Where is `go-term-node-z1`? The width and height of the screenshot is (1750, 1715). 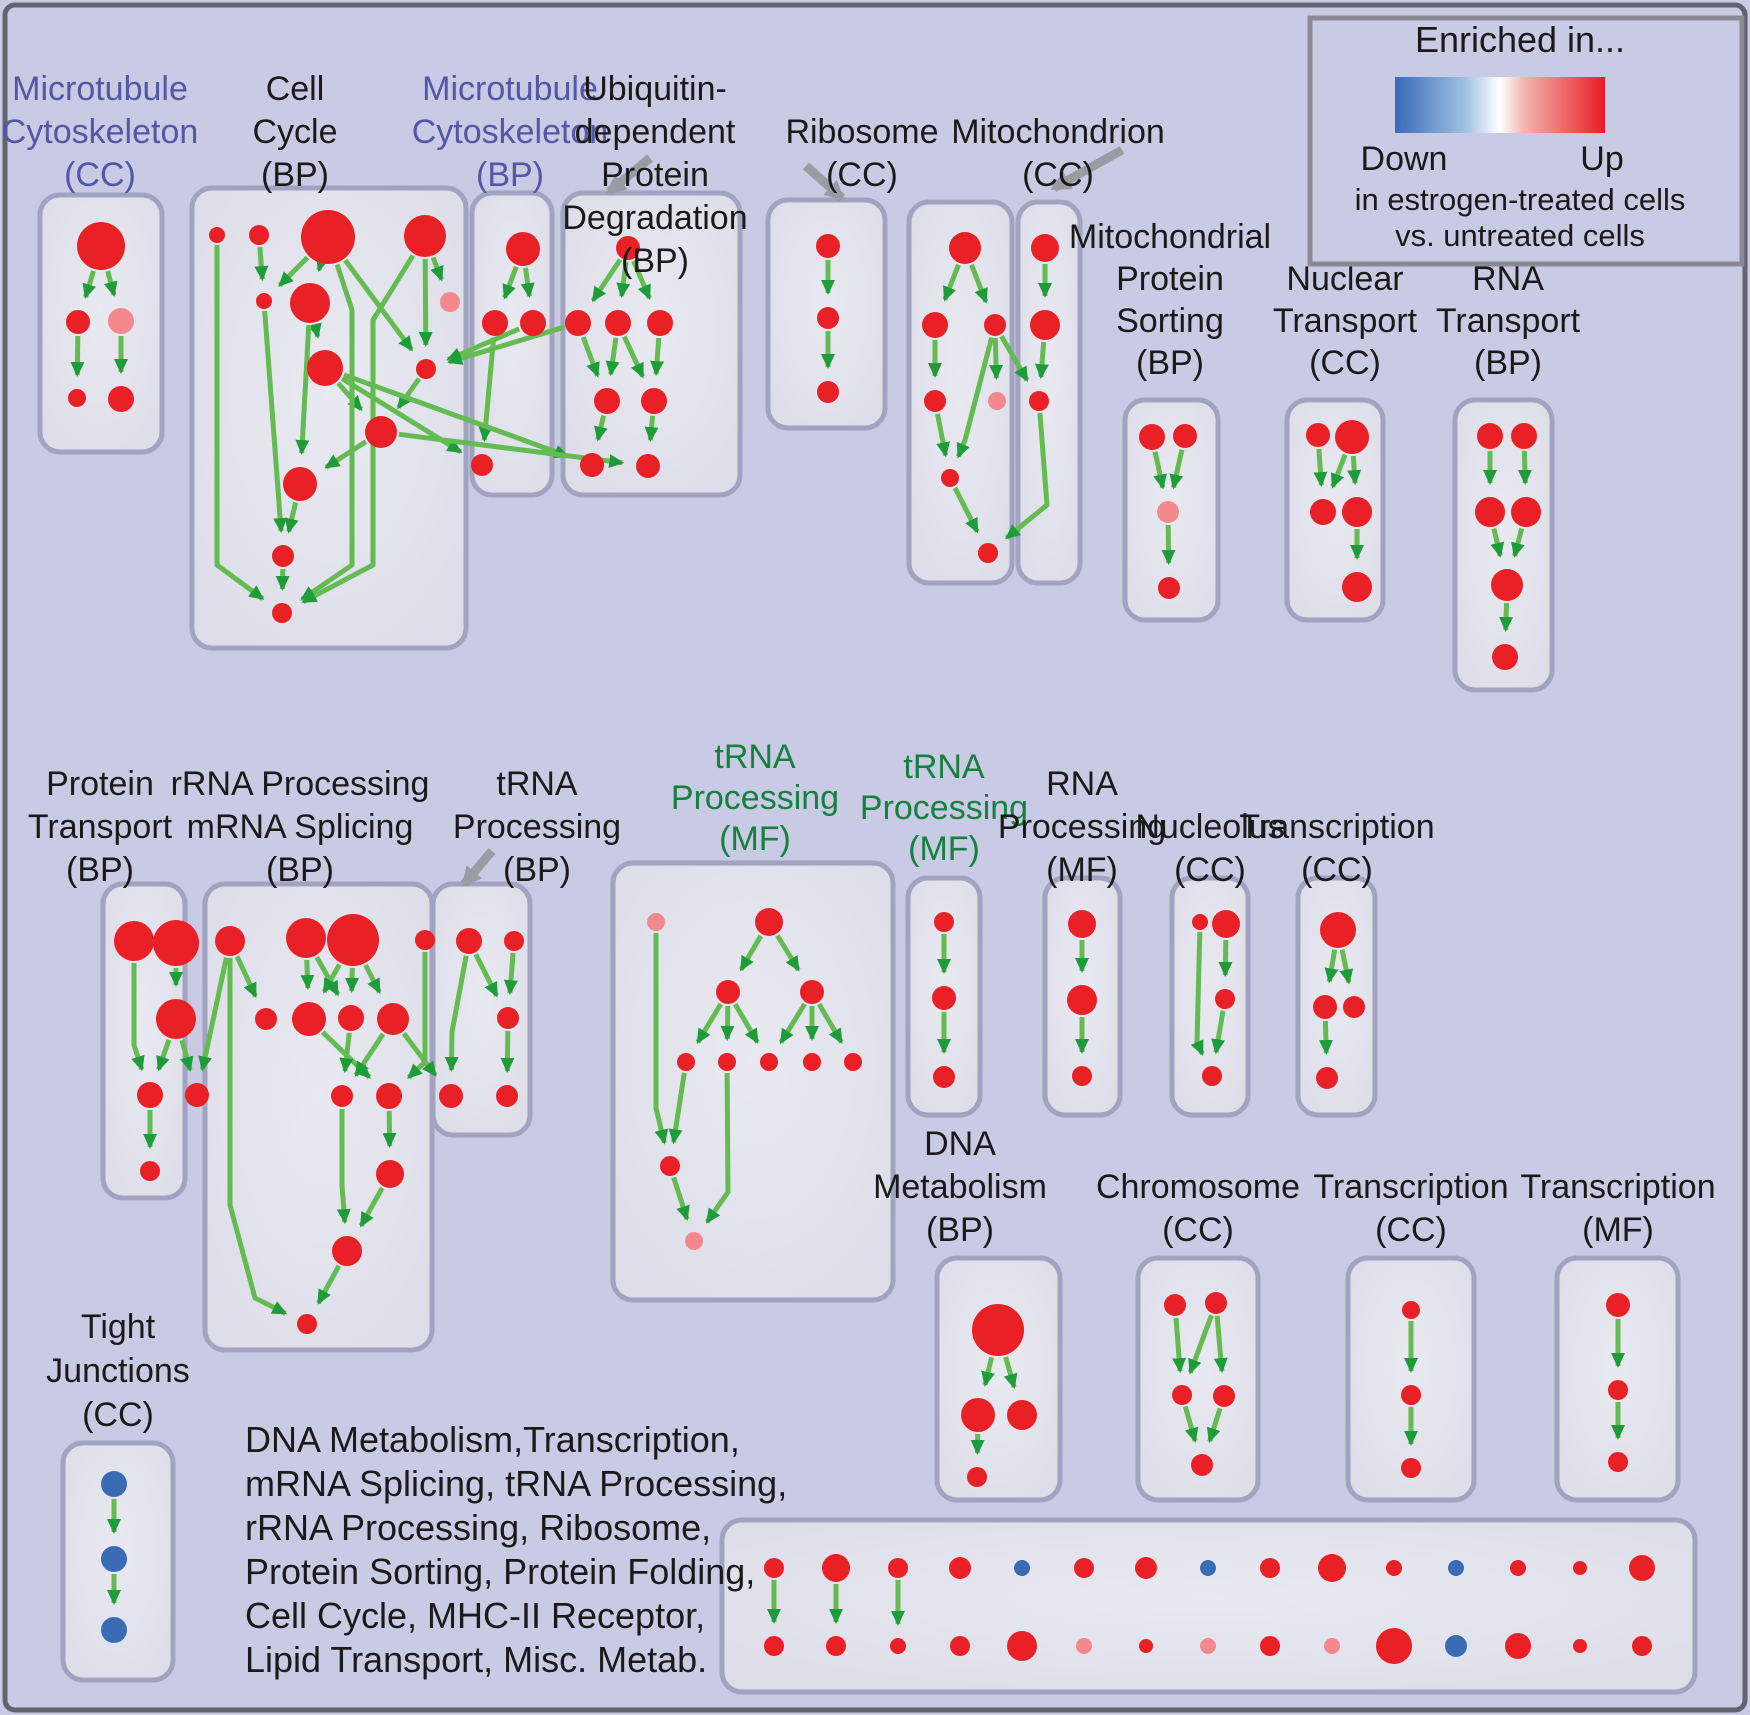
go-term-node-z1 is located at coordinates (656, 922).